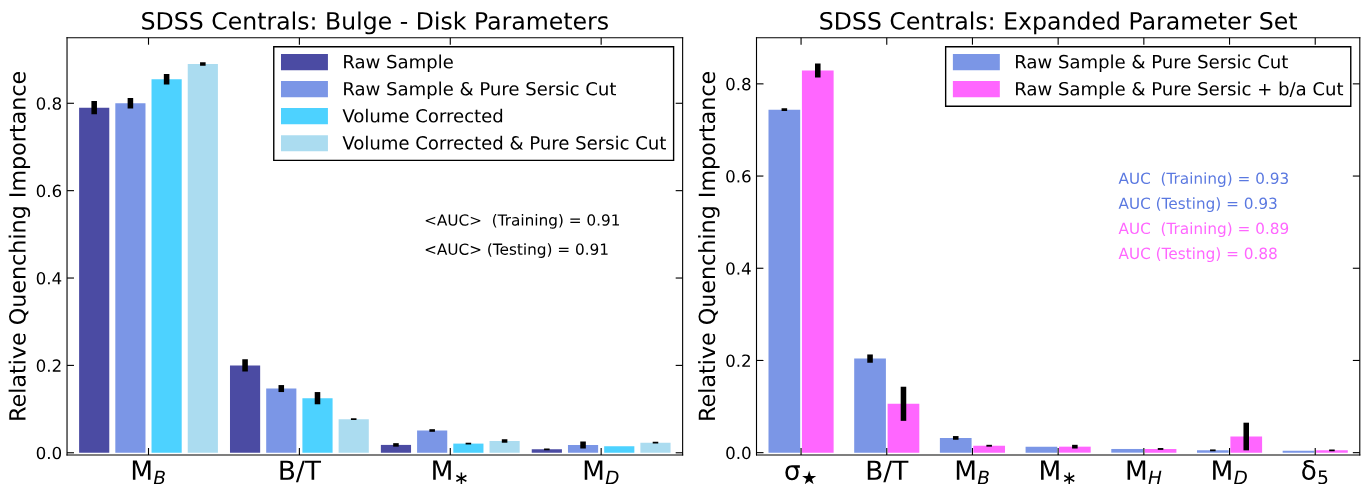 Image resolution: width=1368 pixels, height=484 pixels. What do you see at coordinates (504, 142) in the screenshot?
I see `legend-label: Volume Corrected & Pure Sersic Cut` at bounding box center [504, 142].